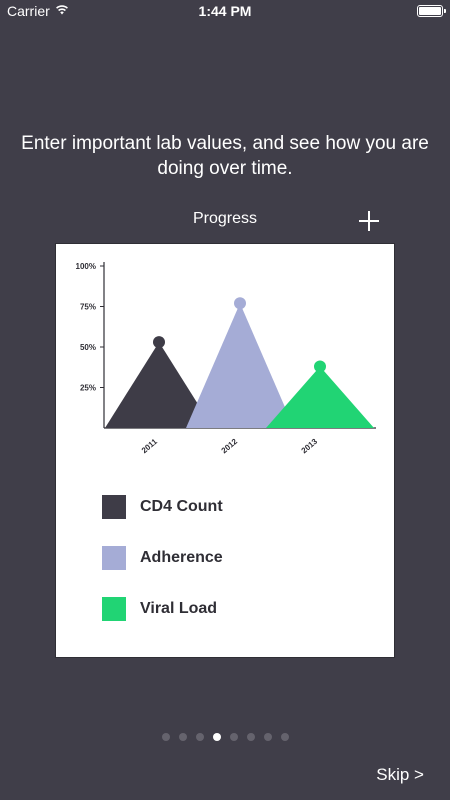 This screenshot has height=800, width=450. Describe the element at coordinates (225, 218) in the screenshot. I see `card-title: Progress` at that location.